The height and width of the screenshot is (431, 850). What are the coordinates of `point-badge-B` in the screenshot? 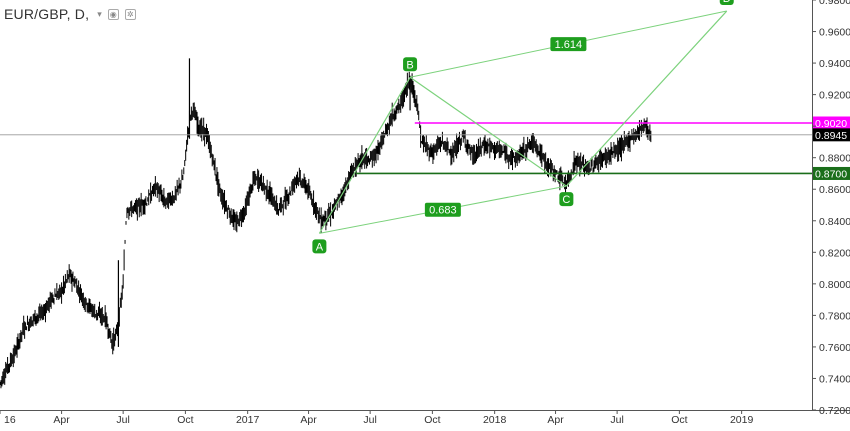 It's located at (410, 64).